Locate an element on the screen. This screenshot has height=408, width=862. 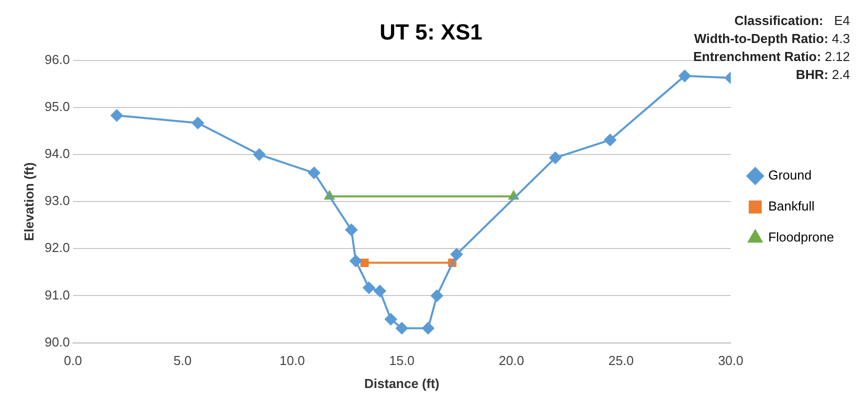
y-axis-title: Elevation (ft) is located at coordinates (28, 201).